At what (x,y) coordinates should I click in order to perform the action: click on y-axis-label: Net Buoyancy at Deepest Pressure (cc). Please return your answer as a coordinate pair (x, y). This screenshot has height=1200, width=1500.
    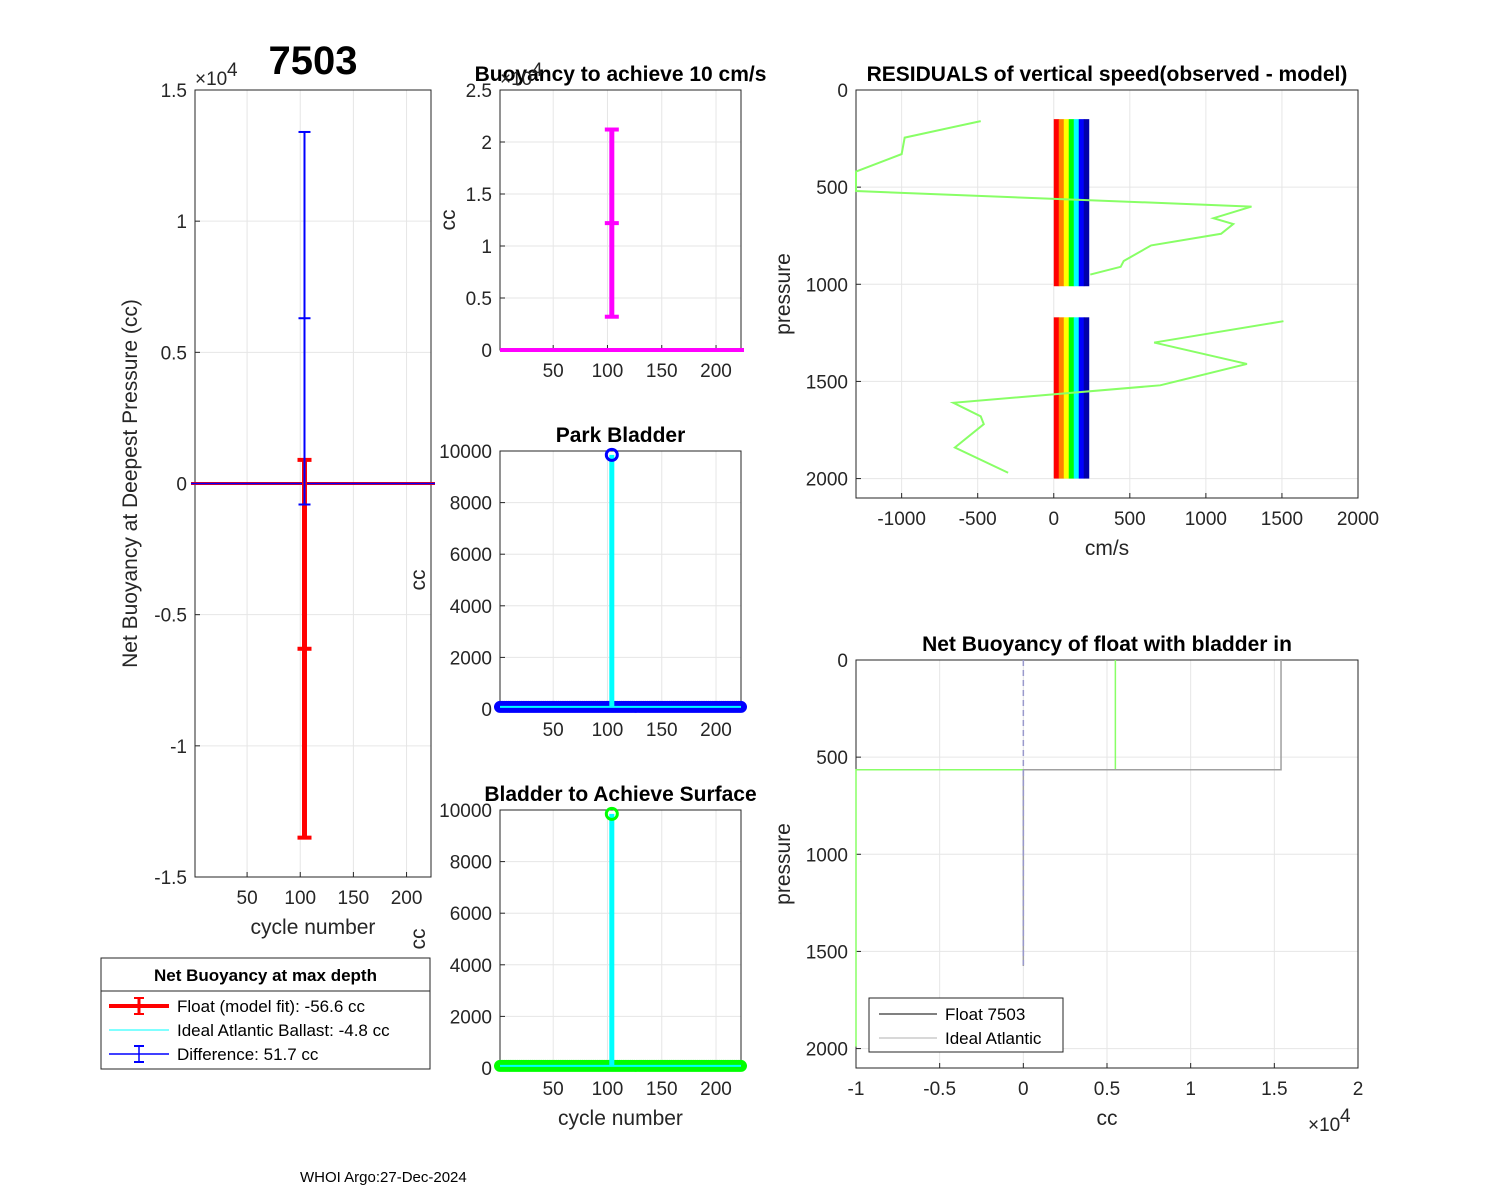
    Looking at the image, I should click on (130, 483).